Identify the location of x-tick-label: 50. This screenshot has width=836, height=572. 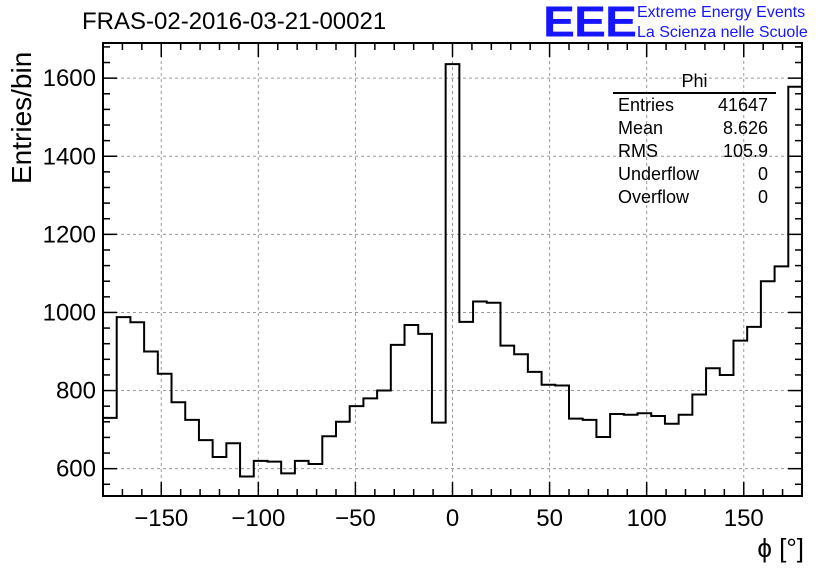
(549, 518).